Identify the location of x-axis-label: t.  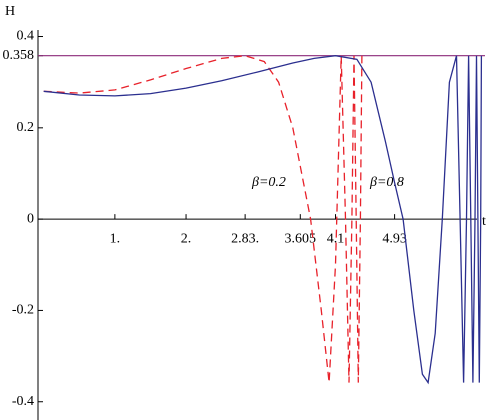
(484, 221).